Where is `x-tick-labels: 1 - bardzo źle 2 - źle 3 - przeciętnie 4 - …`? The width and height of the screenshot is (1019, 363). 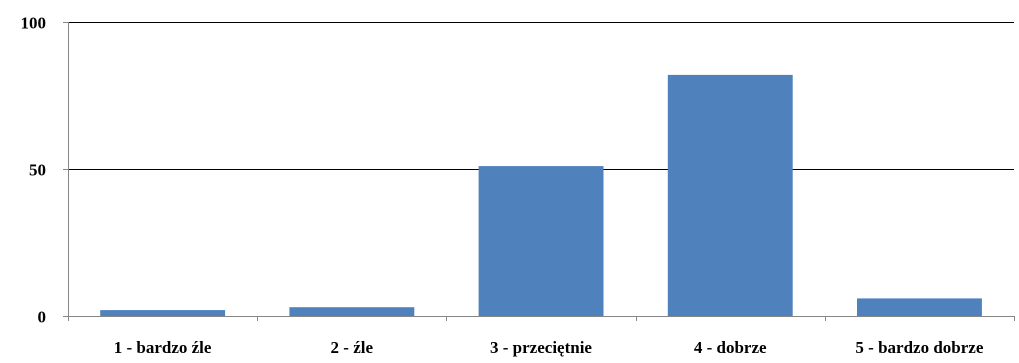
x-tick-labels: 1 - bardzo źle 2 - źle 3 - przeciętnie 4 - … is located at coordinates (549, 347).